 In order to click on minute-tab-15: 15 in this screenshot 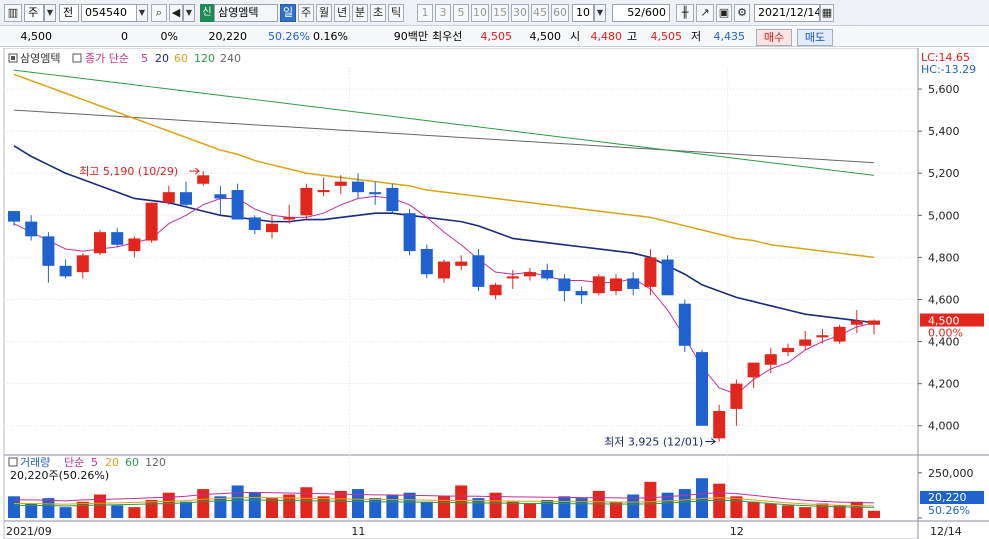, I will do `click(500, 13)`.